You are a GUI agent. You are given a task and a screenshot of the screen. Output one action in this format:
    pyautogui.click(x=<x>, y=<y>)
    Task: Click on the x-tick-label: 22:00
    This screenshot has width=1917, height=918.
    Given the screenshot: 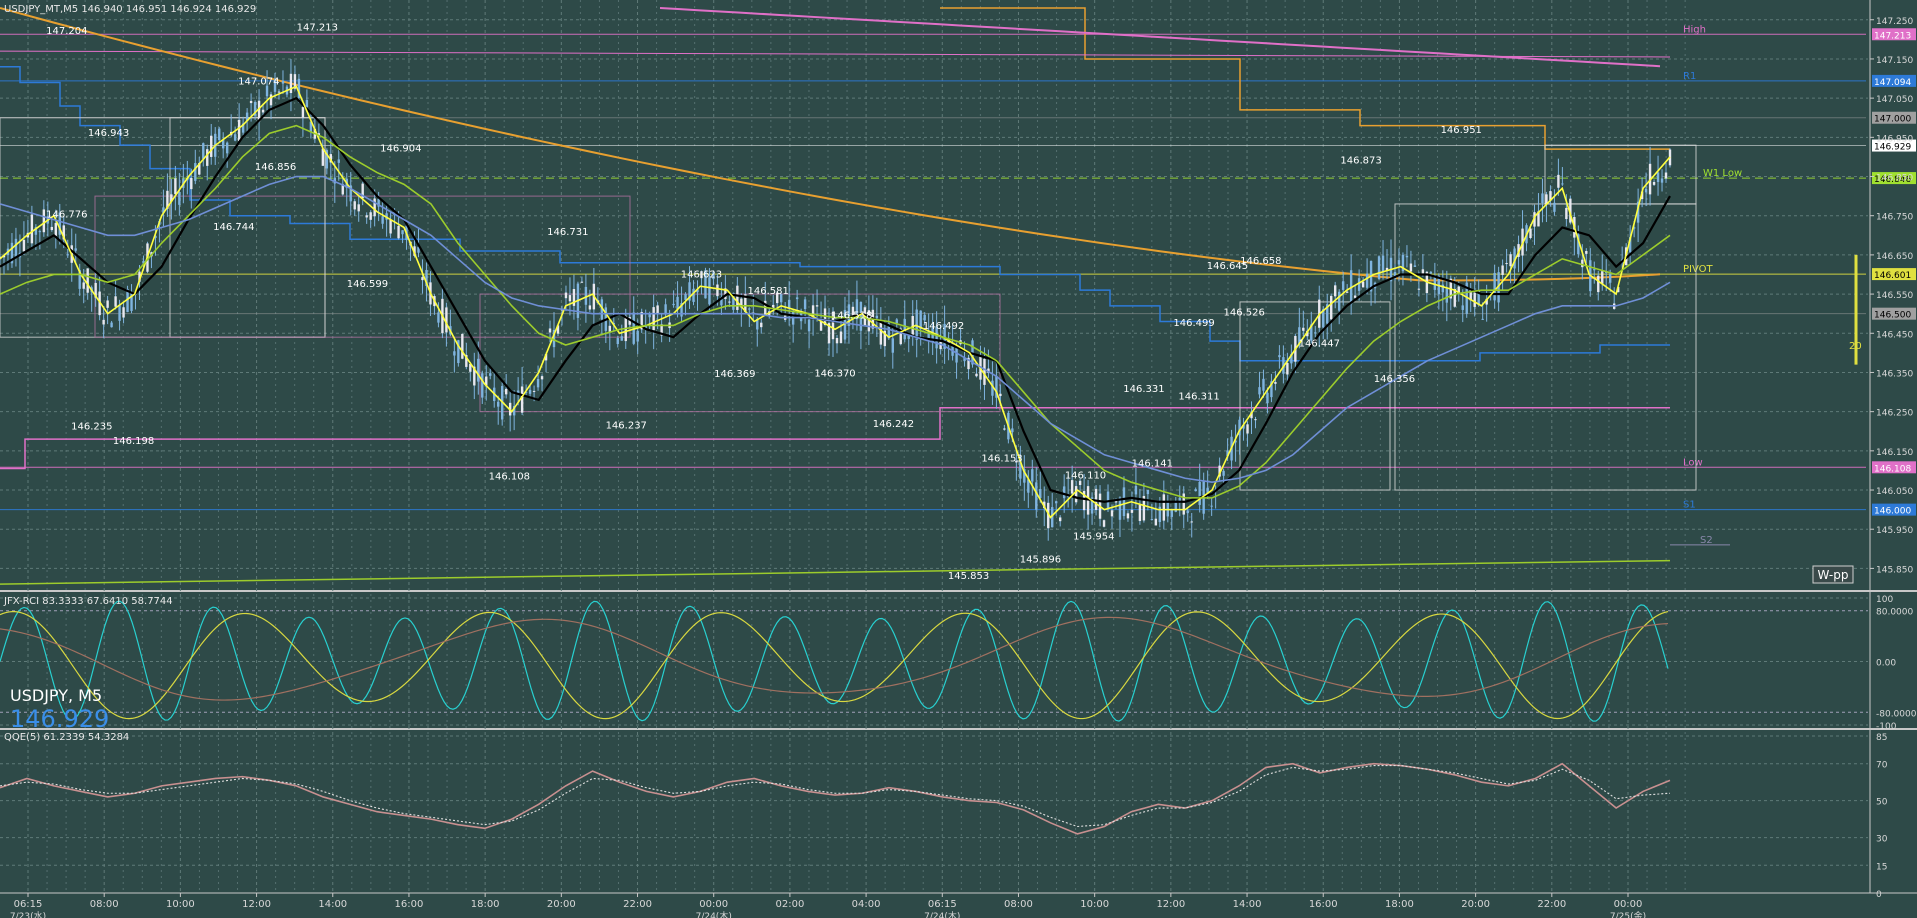 What is the action you would take?
    pyautogui.click(x=1551, y=904)
    